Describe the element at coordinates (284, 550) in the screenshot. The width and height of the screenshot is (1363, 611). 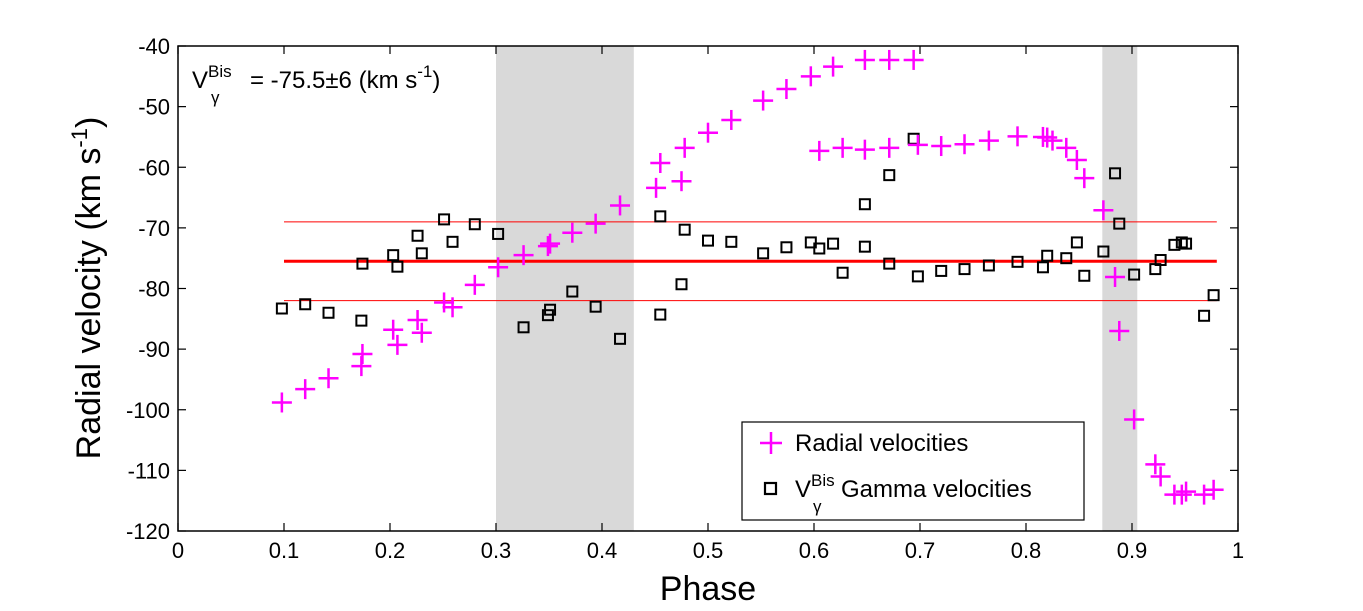
I see `x-tick-label-1: 0.1` at that location.